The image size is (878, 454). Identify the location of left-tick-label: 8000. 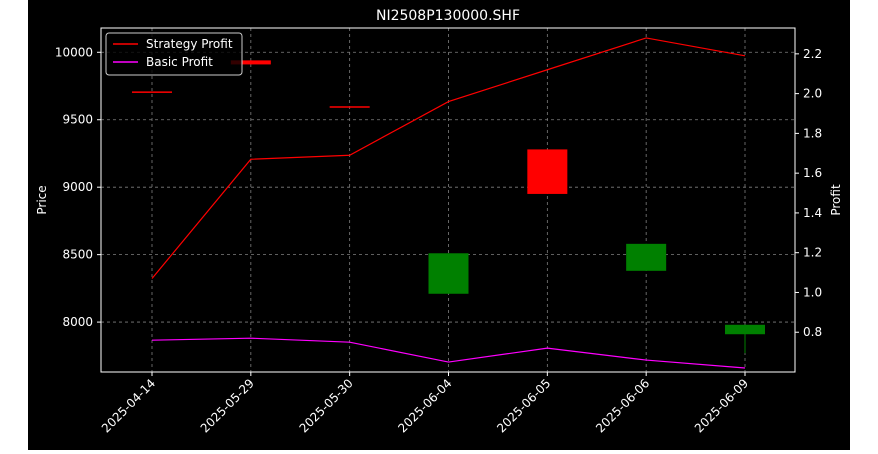
(77, 322).